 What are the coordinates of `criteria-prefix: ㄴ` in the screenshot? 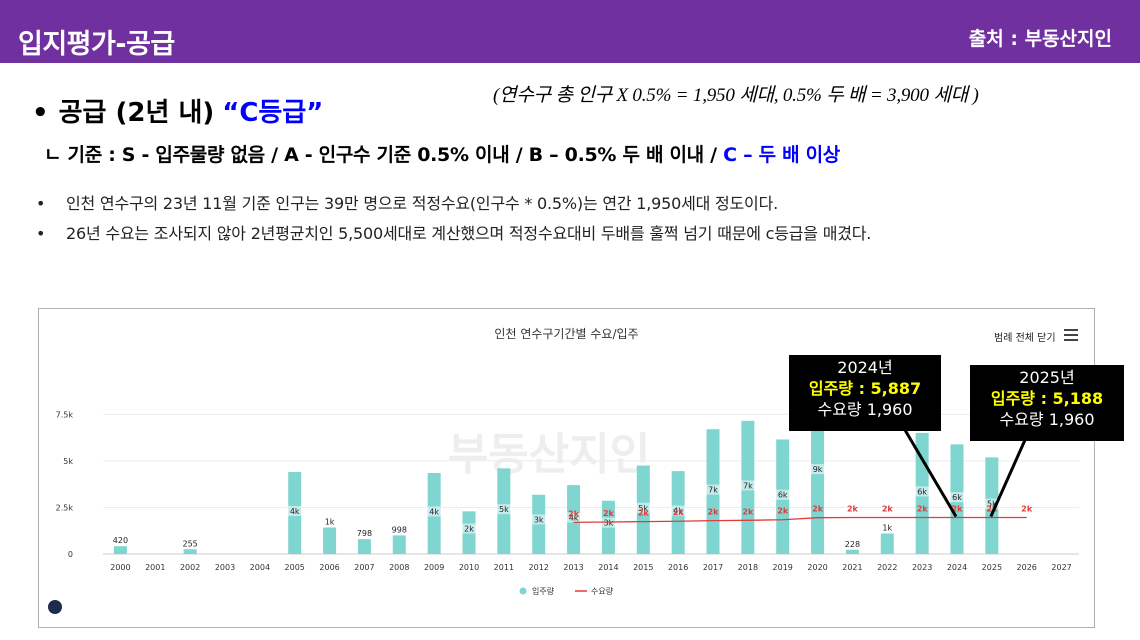 It's located at (53, 155).